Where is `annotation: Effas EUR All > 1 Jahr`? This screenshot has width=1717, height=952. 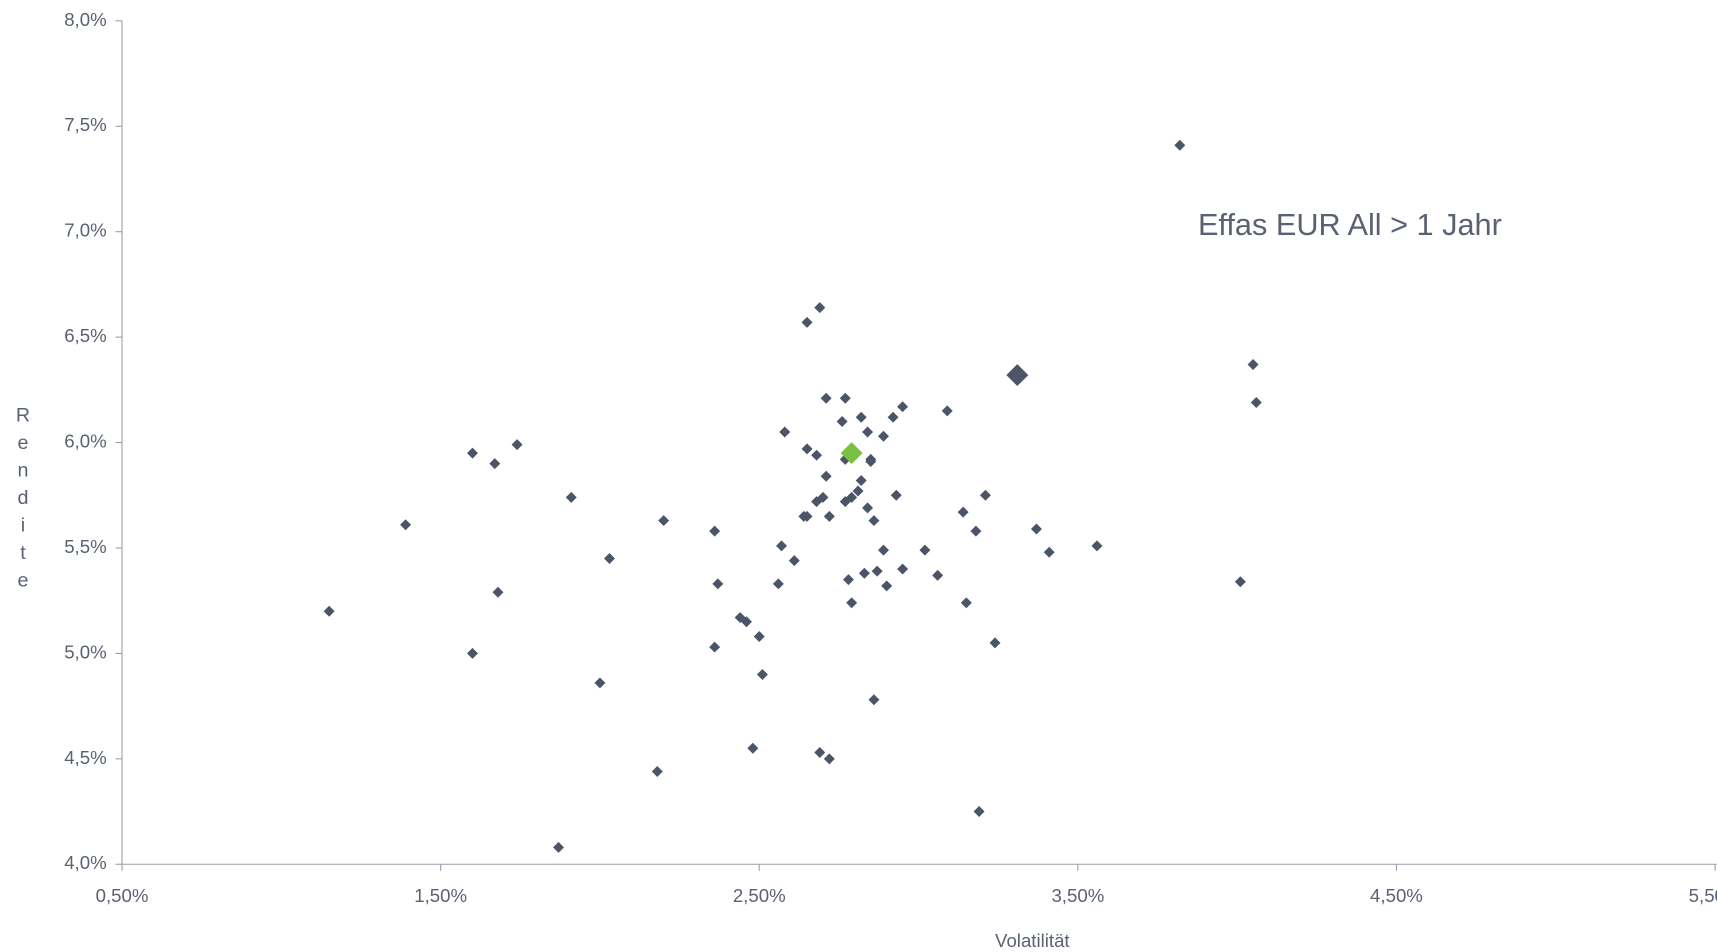
annotation: Effas EUR All > 1 Jahr is located at coordinates (1350, 224).